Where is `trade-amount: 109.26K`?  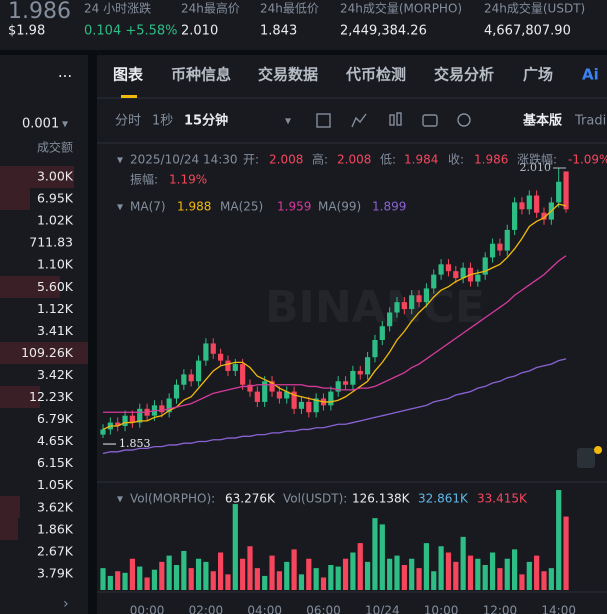
trade-amount: 109.26K is located at coordinates (47, 352).